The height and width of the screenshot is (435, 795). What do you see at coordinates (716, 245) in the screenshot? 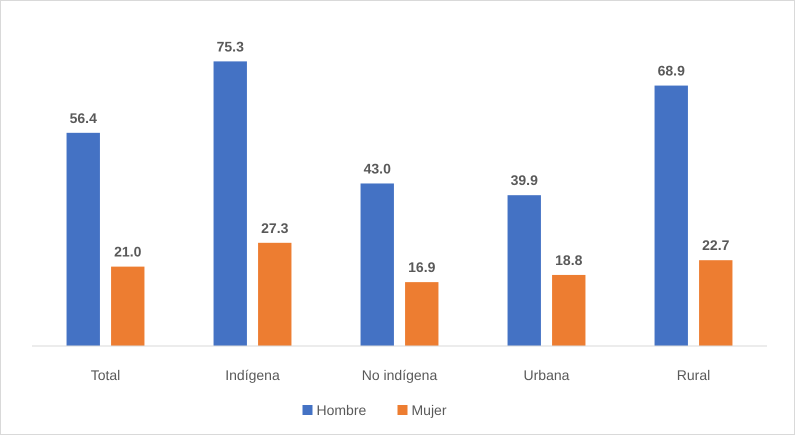
I see `data-label: 22.7` at bounding box center [716, 245].